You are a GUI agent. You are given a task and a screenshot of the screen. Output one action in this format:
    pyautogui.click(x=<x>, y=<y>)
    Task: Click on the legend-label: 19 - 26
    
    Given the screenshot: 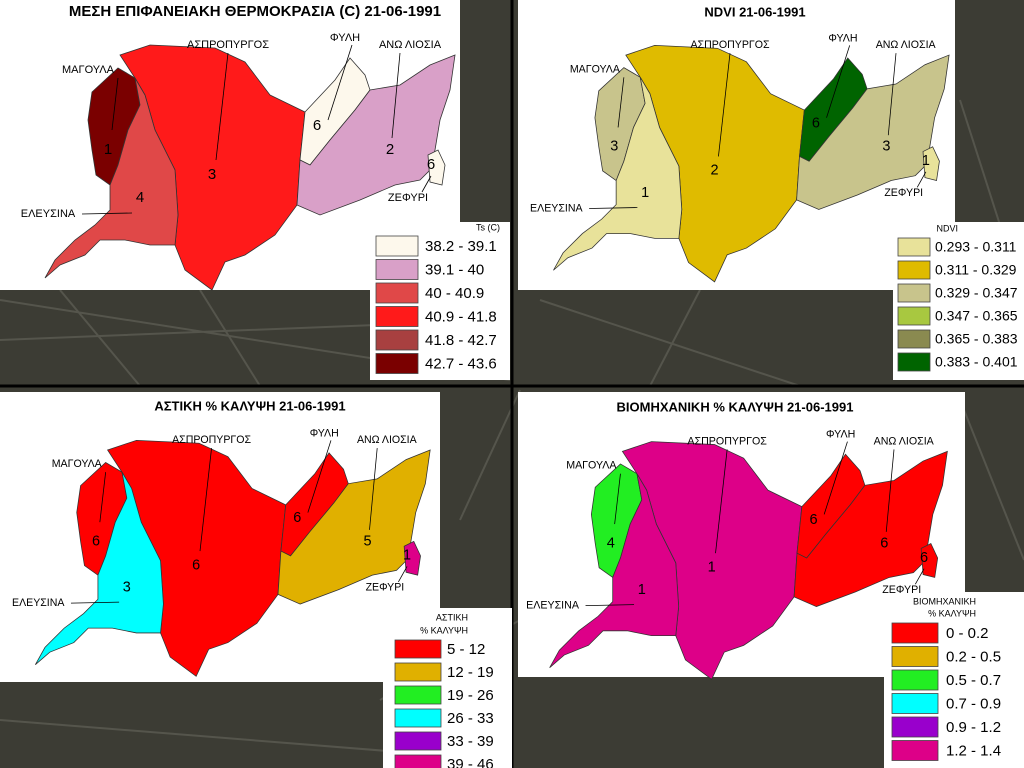 What is the action you would take?
    pyautogui.click(x=470, y=695)
    